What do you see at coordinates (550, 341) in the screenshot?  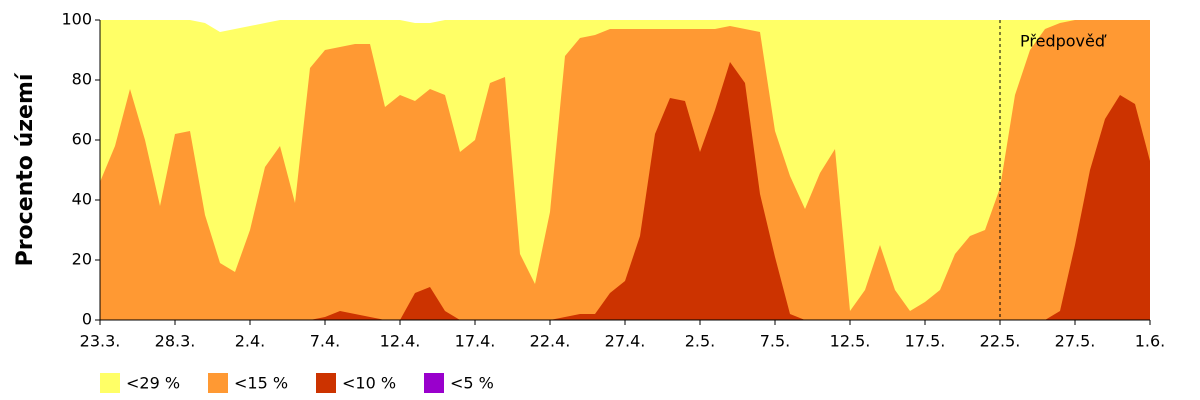 I see `x-tick-label: 22.4.` at bounding box center [550, 341].